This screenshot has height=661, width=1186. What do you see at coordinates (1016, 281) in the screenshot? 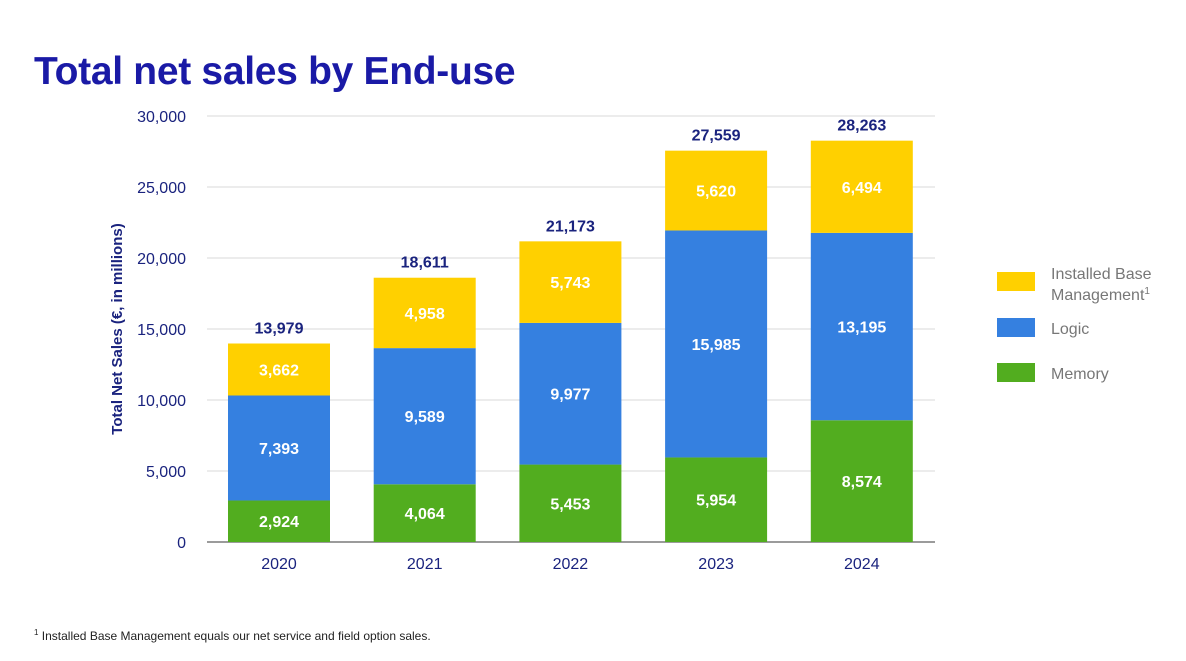
I see `legend-swatch-installed-base-management` at bounding box center [1016, 281].